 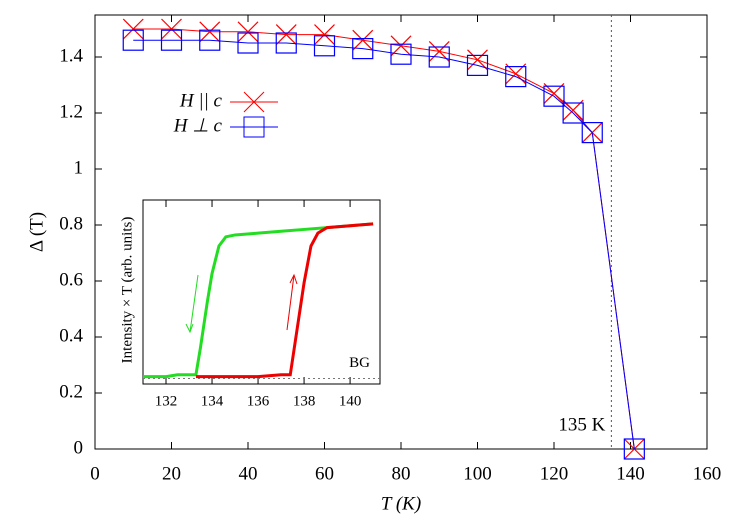 I want to click on y-tick-label: 0.2, so click(x=71, y=391).